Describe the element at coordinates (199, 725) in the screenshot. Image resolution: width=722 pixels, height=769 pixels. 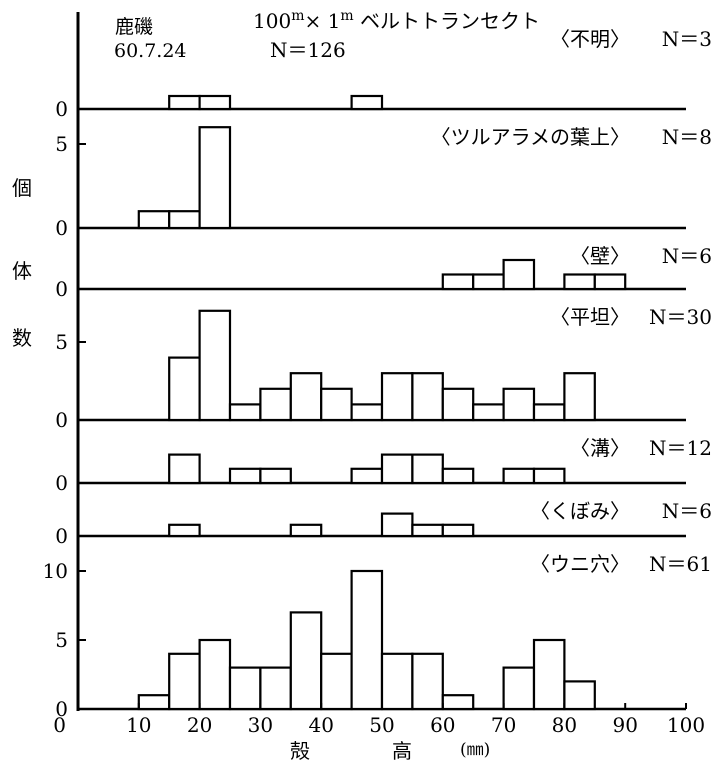
I see `x-tick-label-20: 20` at that location.